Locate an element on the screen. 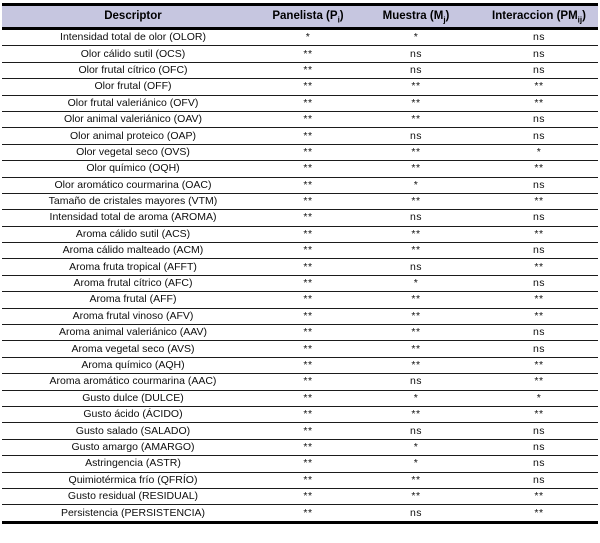 Image resolution: width=600 pixels, height=543 pixels. table-row: Intensidad total de olor (OLOR) * * ns is located at coordinates (300, 37).